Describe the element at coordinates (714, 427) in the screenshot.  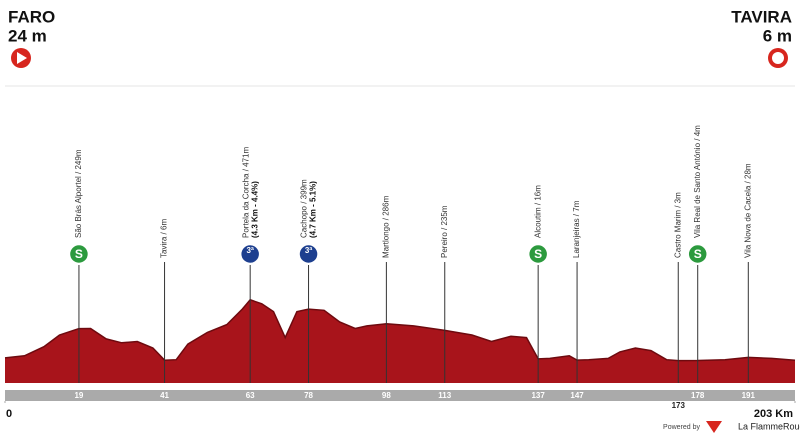
I see `footer-logo` at that location.